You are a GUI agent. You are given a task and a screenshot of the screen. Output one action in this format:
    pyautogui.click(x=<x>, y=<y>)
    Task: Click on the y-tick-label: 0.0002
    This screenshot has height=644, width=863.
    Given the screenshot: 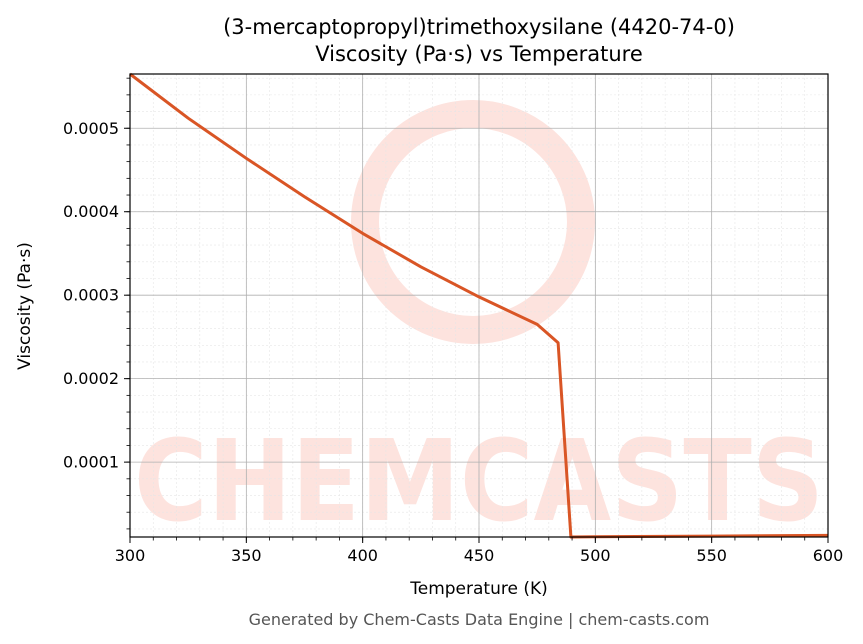 What is the action you would take?
    pyautogui.click(x=91, y=378)
    